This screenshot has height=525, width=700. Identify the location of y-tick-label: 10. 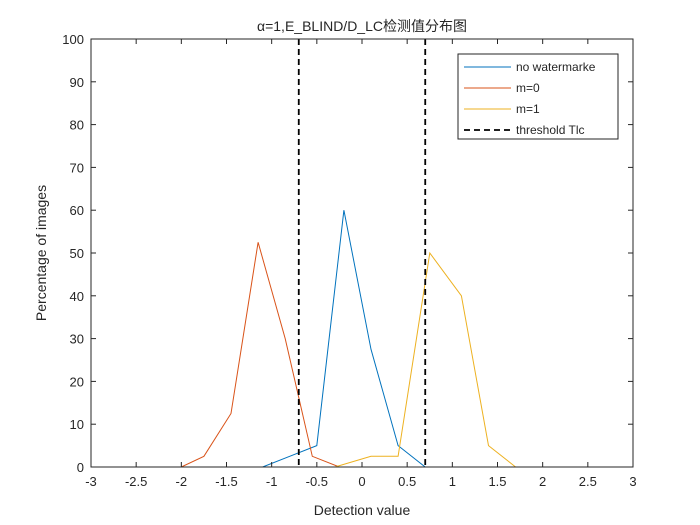
(77, 424).